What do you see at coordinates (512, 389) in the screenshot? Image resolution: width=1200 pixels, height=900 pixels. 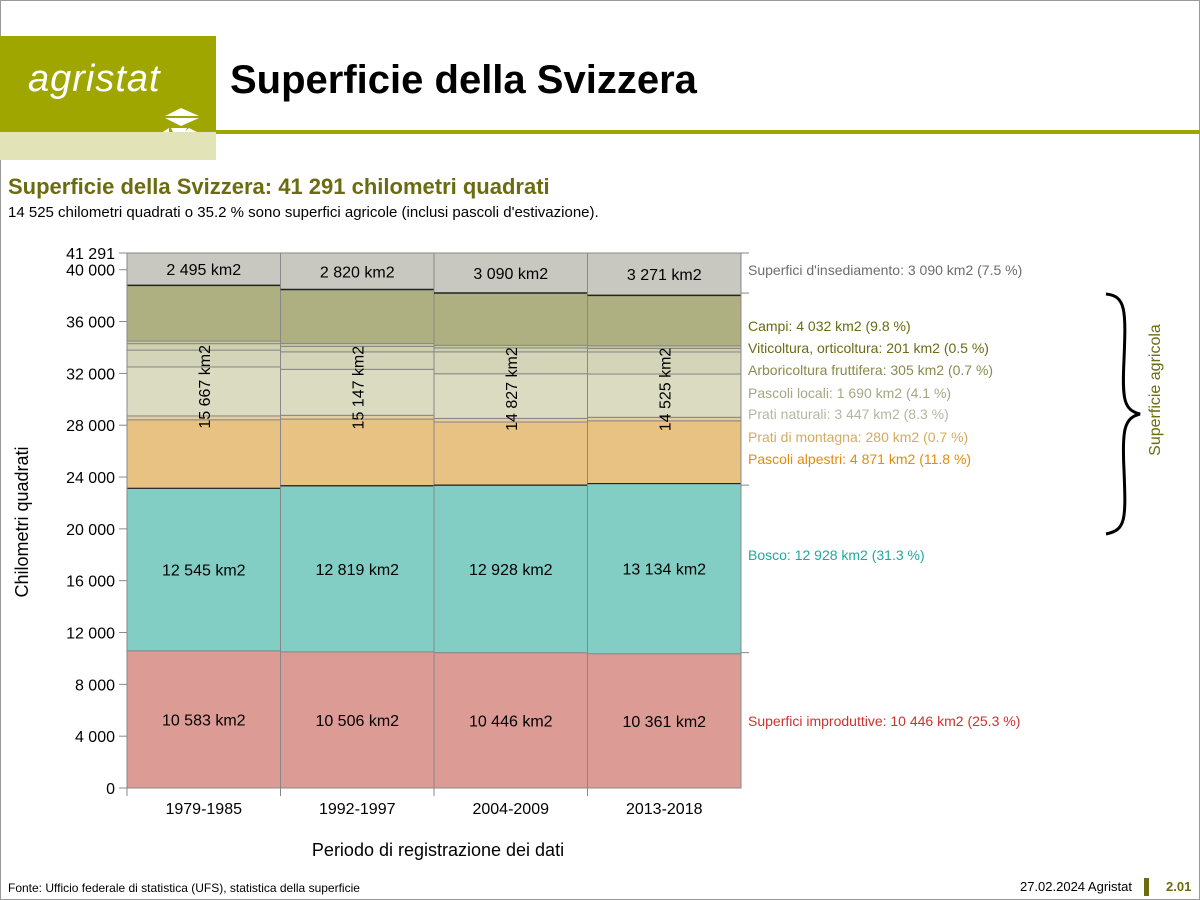 I see `data-label-agricola: 14 827 km2` at bounding box center [512, 389].